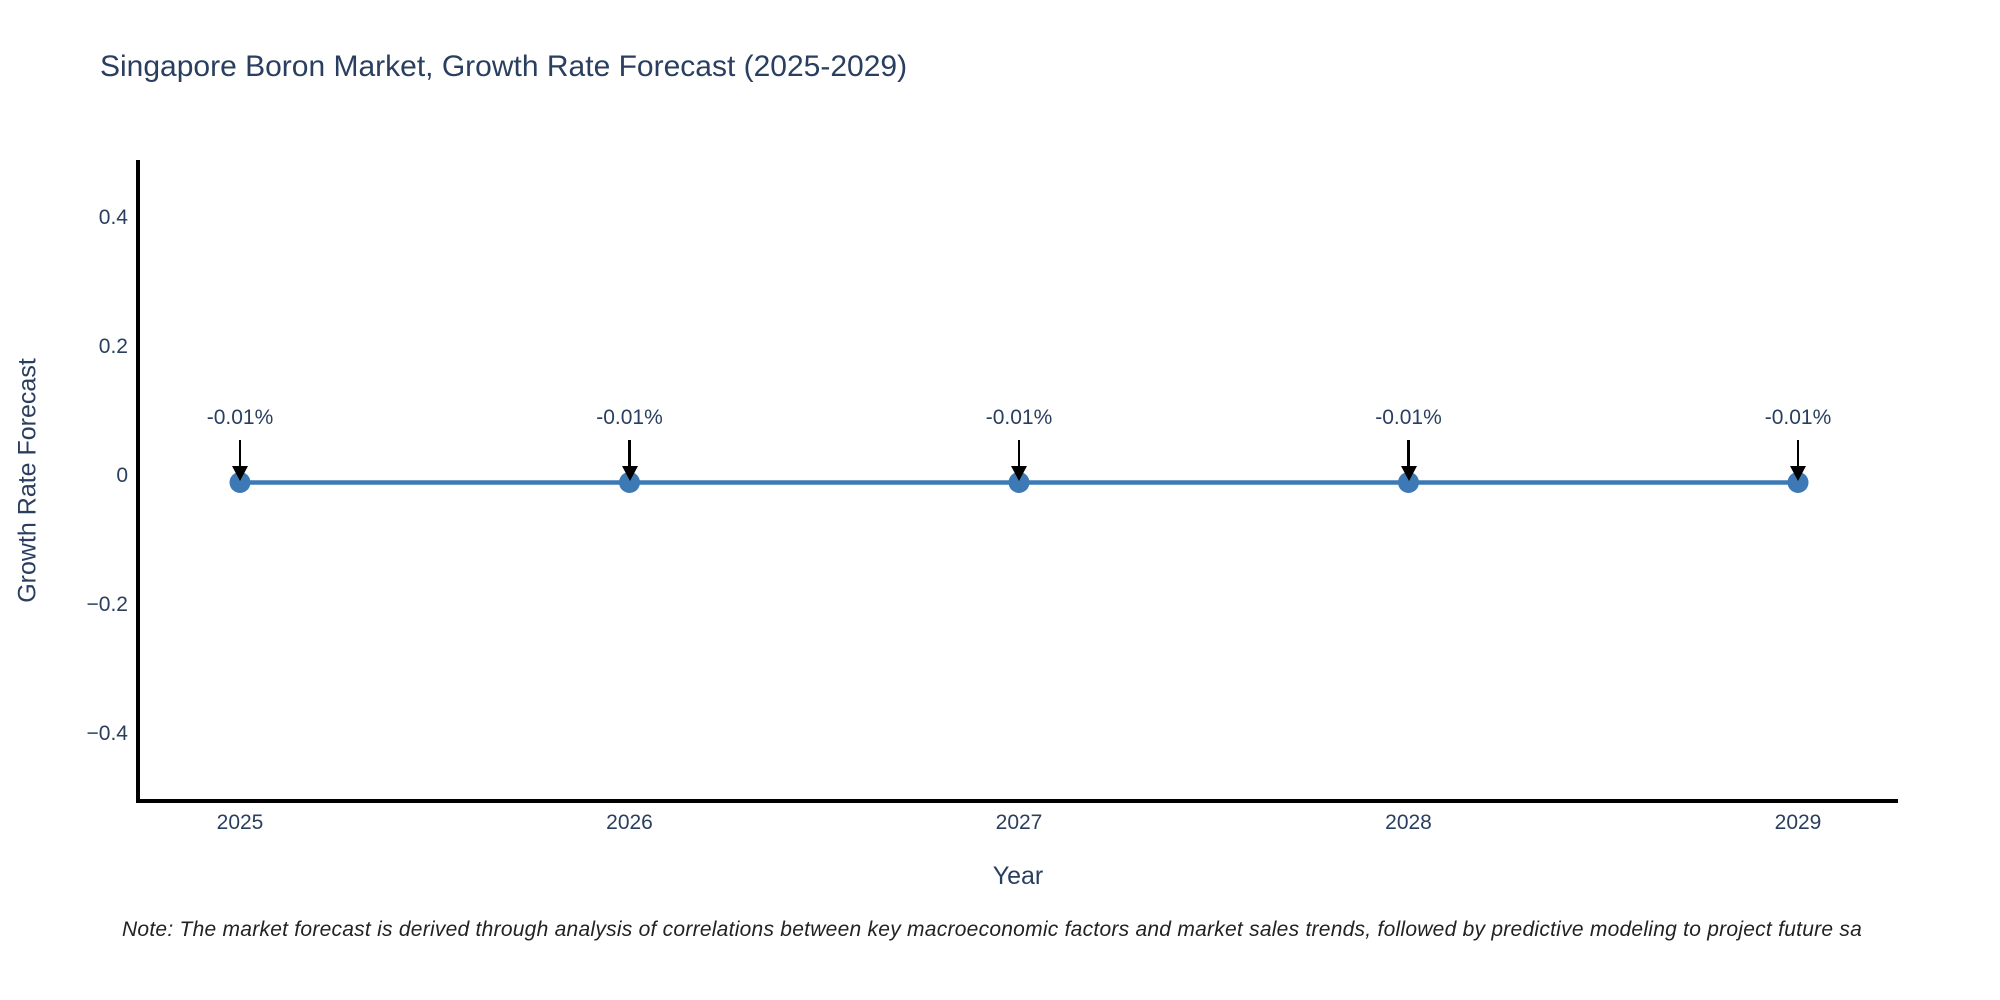 The width and height of the screenshot is (2000, 1000). I want to click on x-axis-title: Year, so click(1018, 876).